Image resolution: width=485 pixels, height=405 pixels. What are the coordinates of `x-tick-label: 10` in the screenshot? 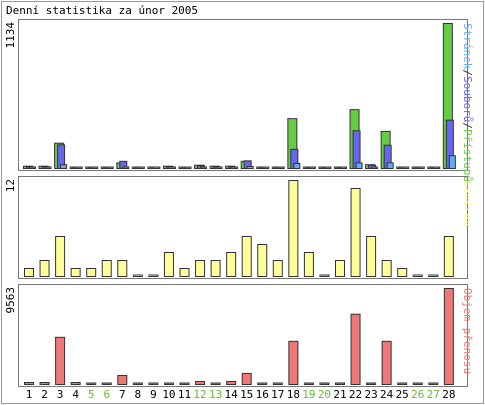 It's located at (168, 394).